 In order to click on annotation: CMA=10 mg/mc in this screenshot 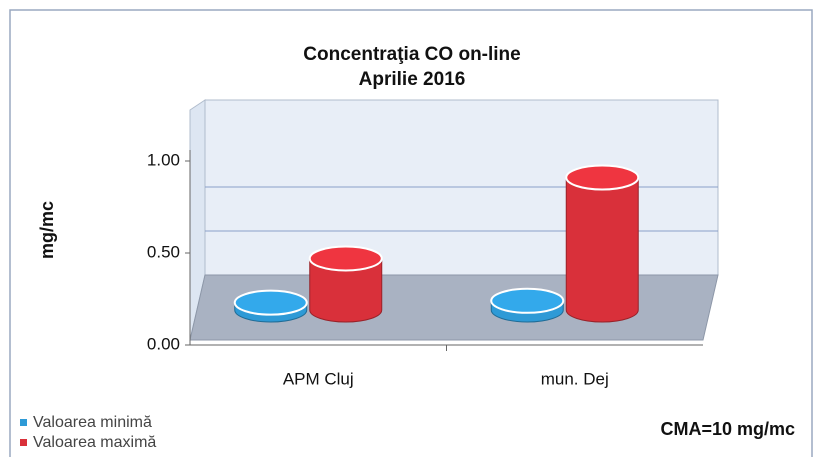, I will do `click(727, 429)`.